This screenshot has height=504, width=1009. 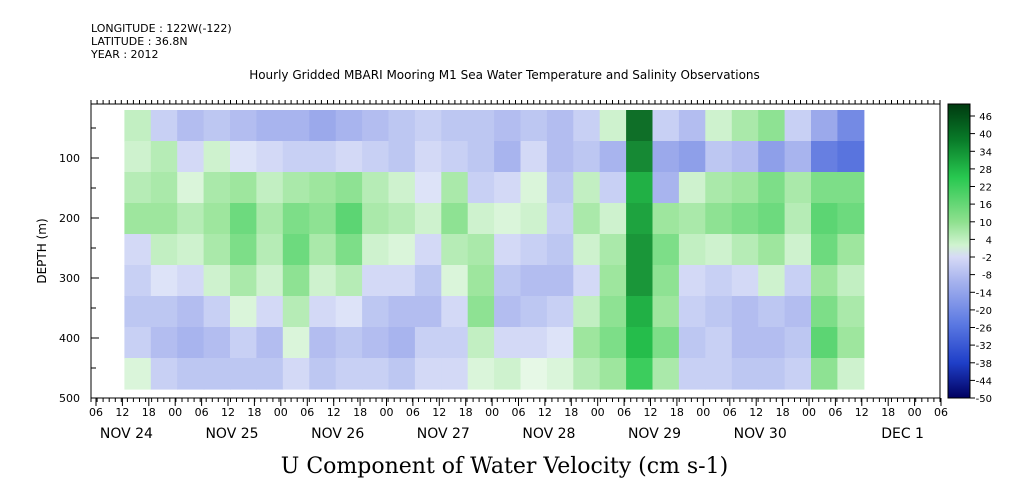 I want to click on day-label: NOV 30, so click(x=760, y=434).